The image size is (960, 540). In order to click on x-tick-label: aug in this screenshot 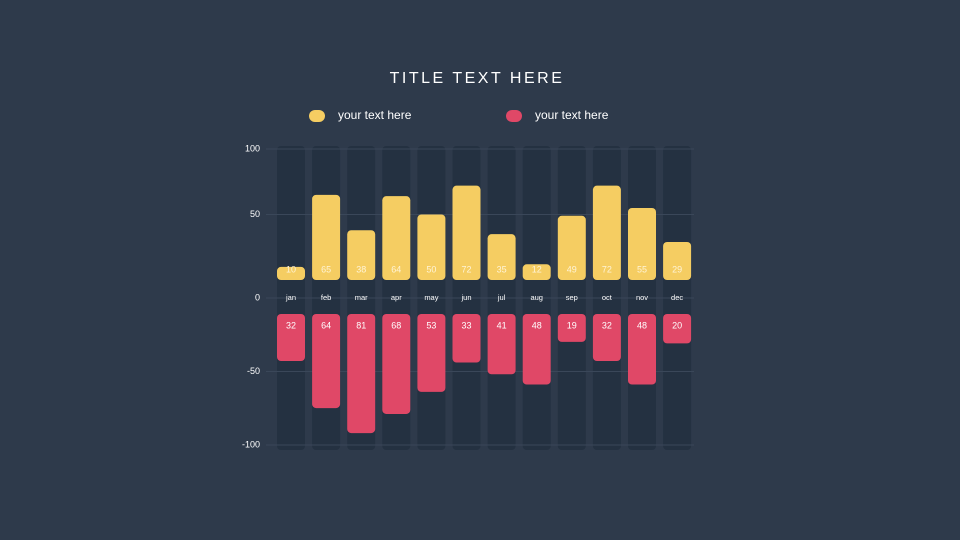, I will do `click(536, 297)`.